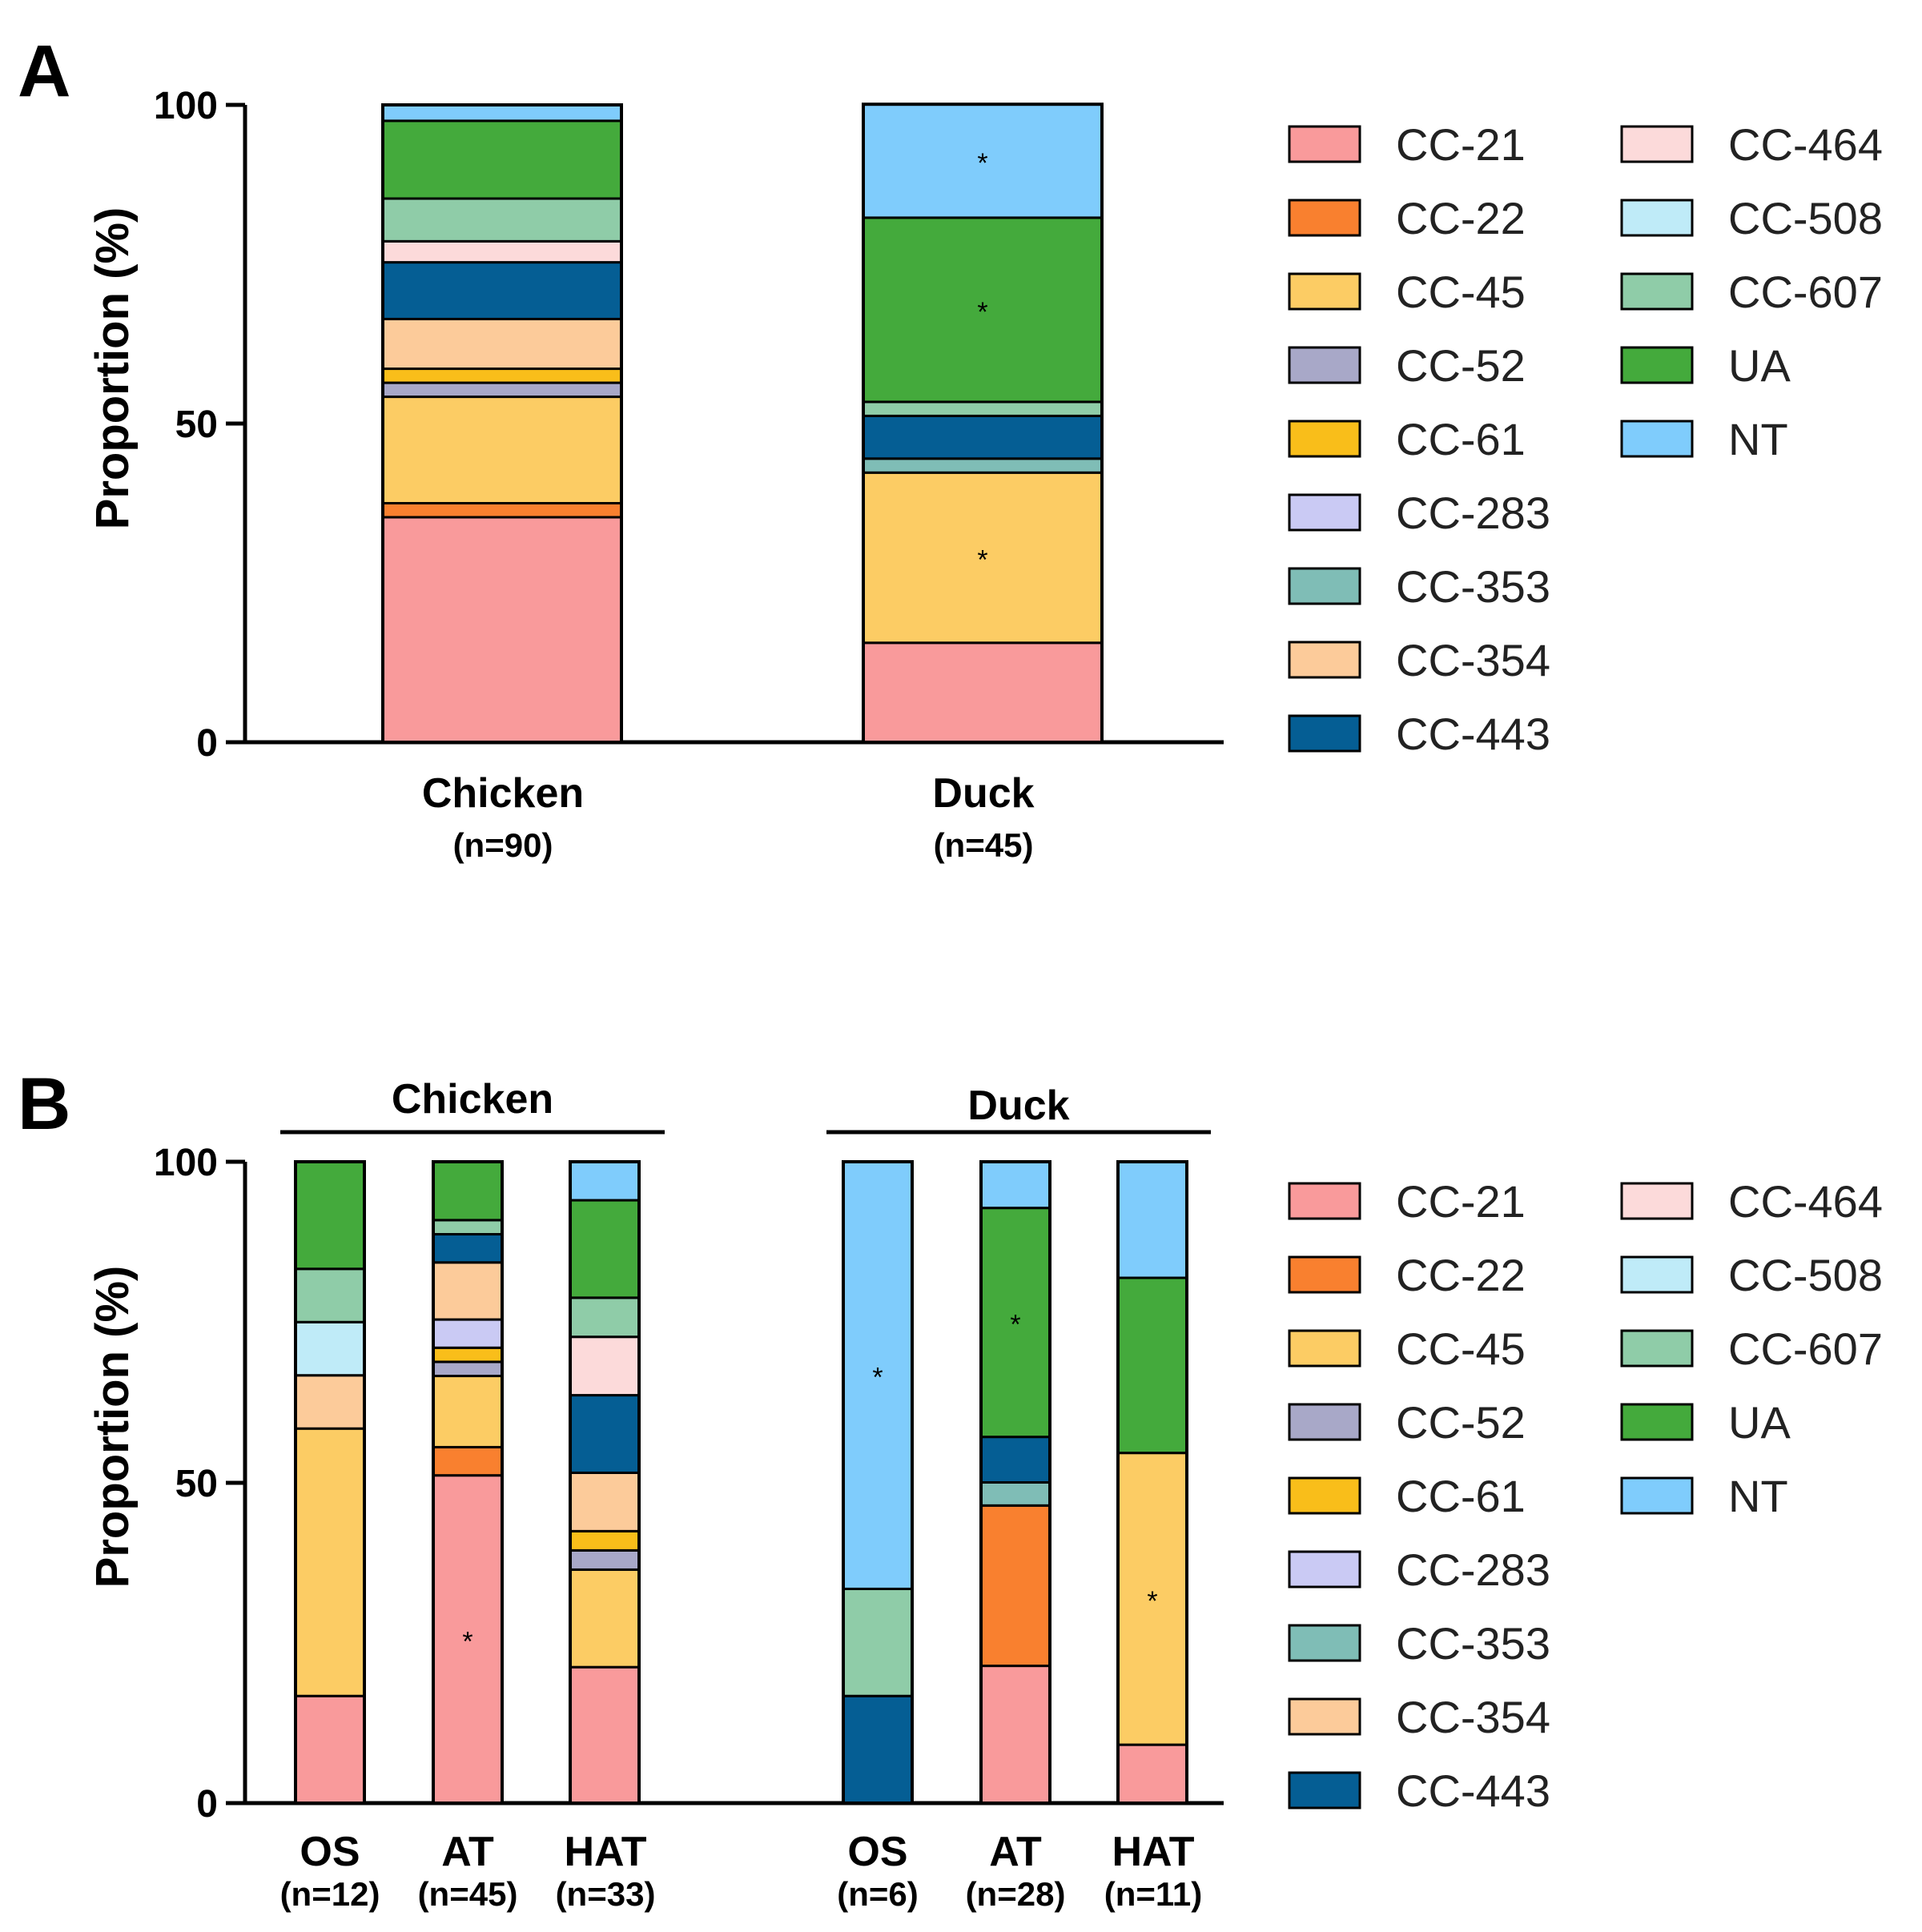  What do you see at coordinates (1473, 1791) in the screenshot?
I see `panel-b-legend-label-cc-443: CC-443` at bounding box center [1473, 1791].